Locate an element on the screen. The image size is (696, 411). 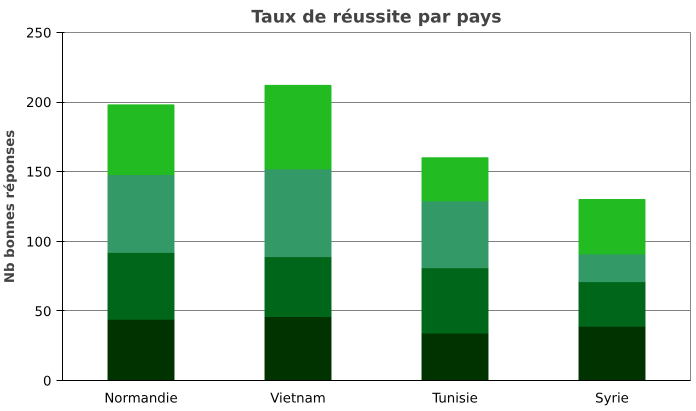
x-tick-label: Normandie is located at coordinates (141, 399).